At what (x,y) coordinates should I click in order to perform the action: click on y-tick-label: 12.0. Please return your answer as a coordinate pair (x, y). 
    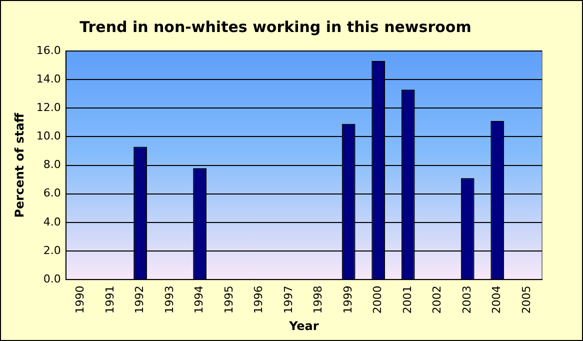
    Looking at the image, I should click on (48, 107).